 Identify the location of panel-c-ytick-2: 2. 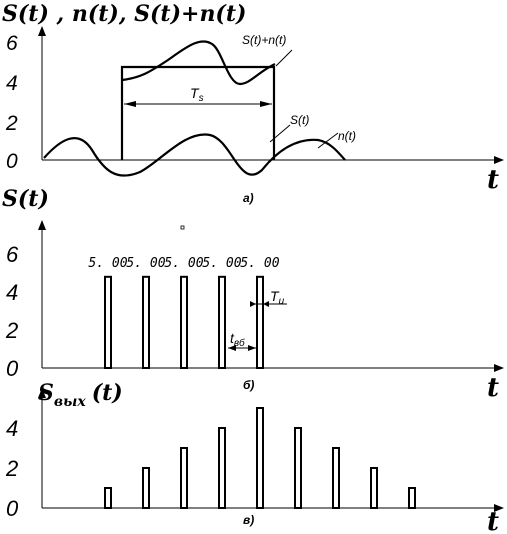
(11, 468).